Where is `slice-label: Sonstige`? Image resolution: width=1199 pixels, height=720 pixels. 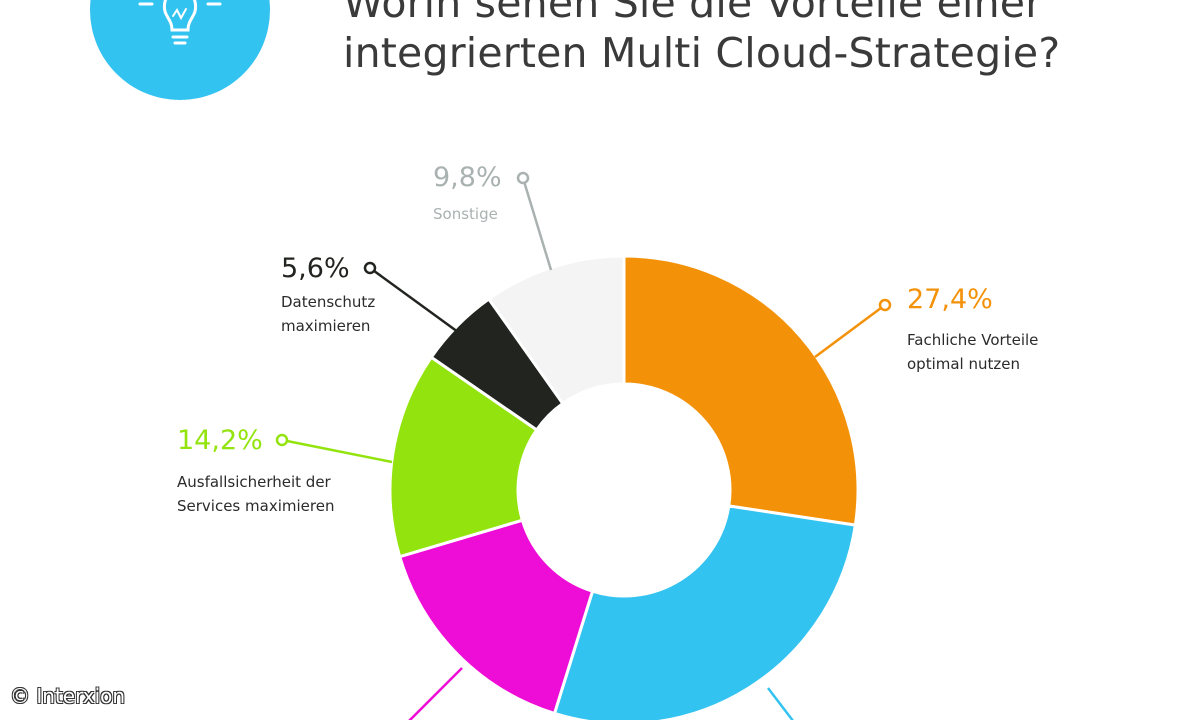
slice-label: Sonstige is located at coordinates (465, 214).